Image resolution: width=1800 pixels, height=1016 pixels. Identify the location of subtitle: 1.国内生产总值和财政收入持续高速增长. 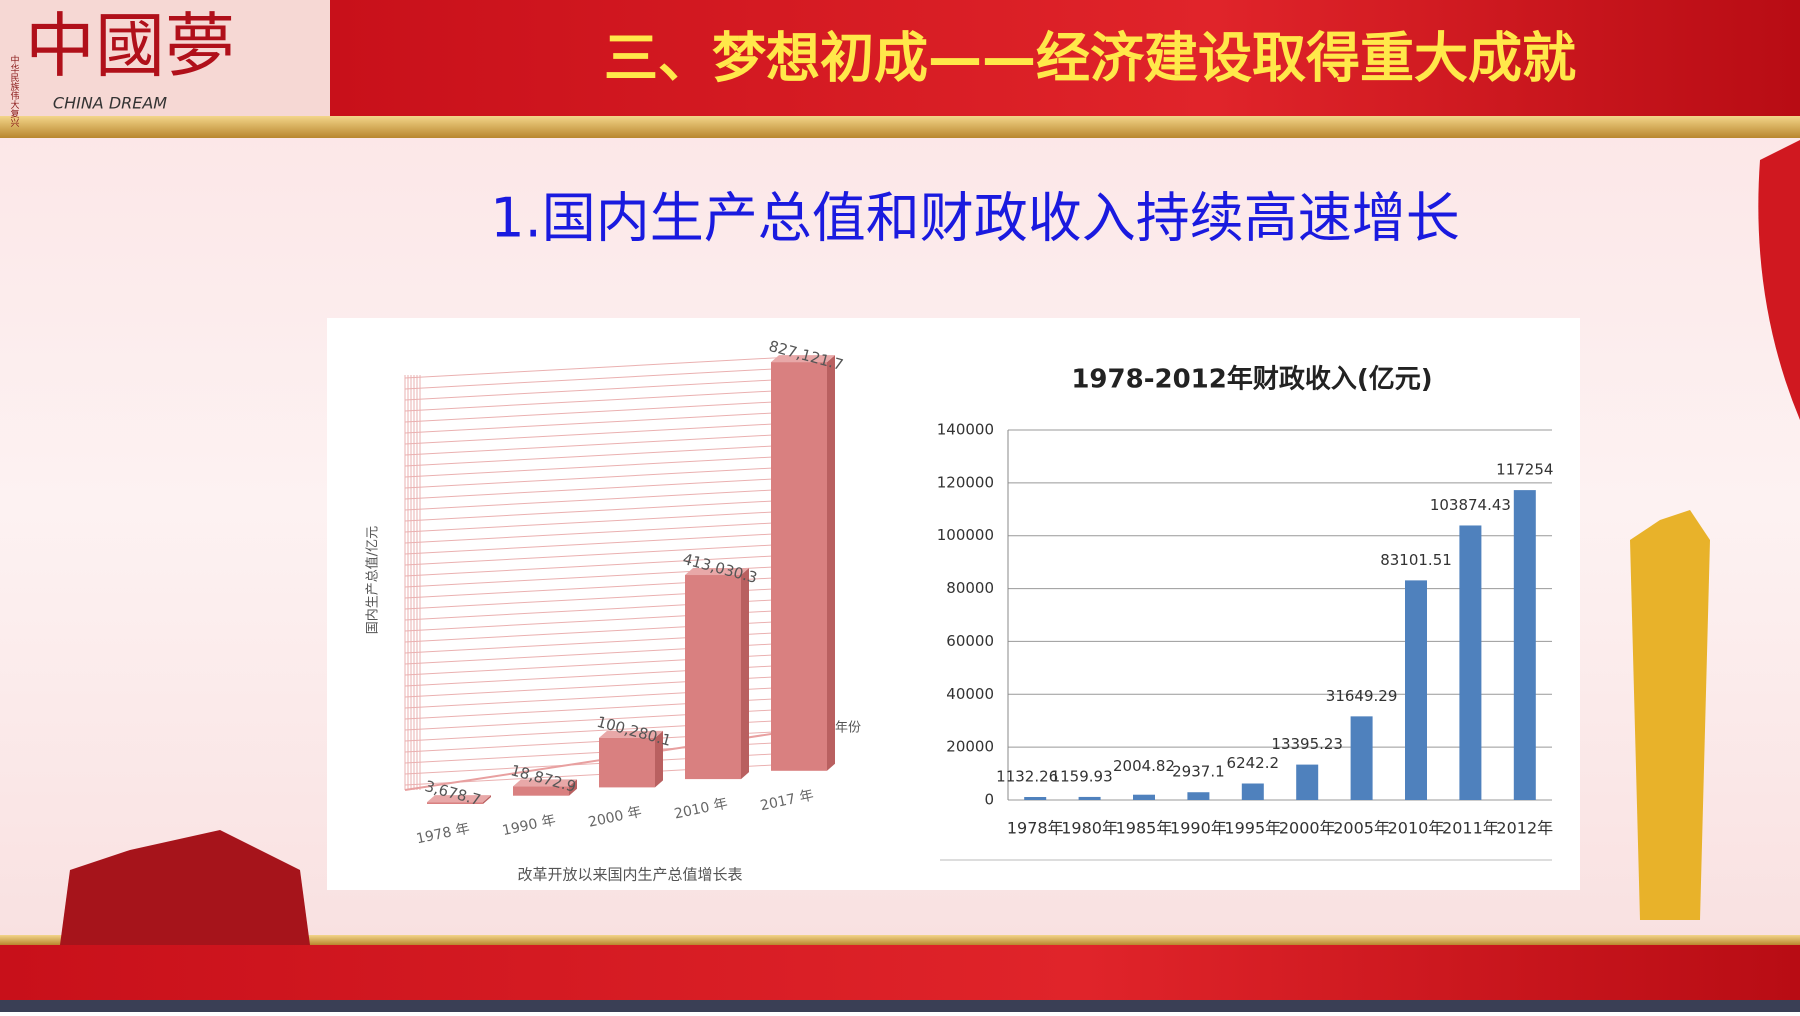
(975, 218).